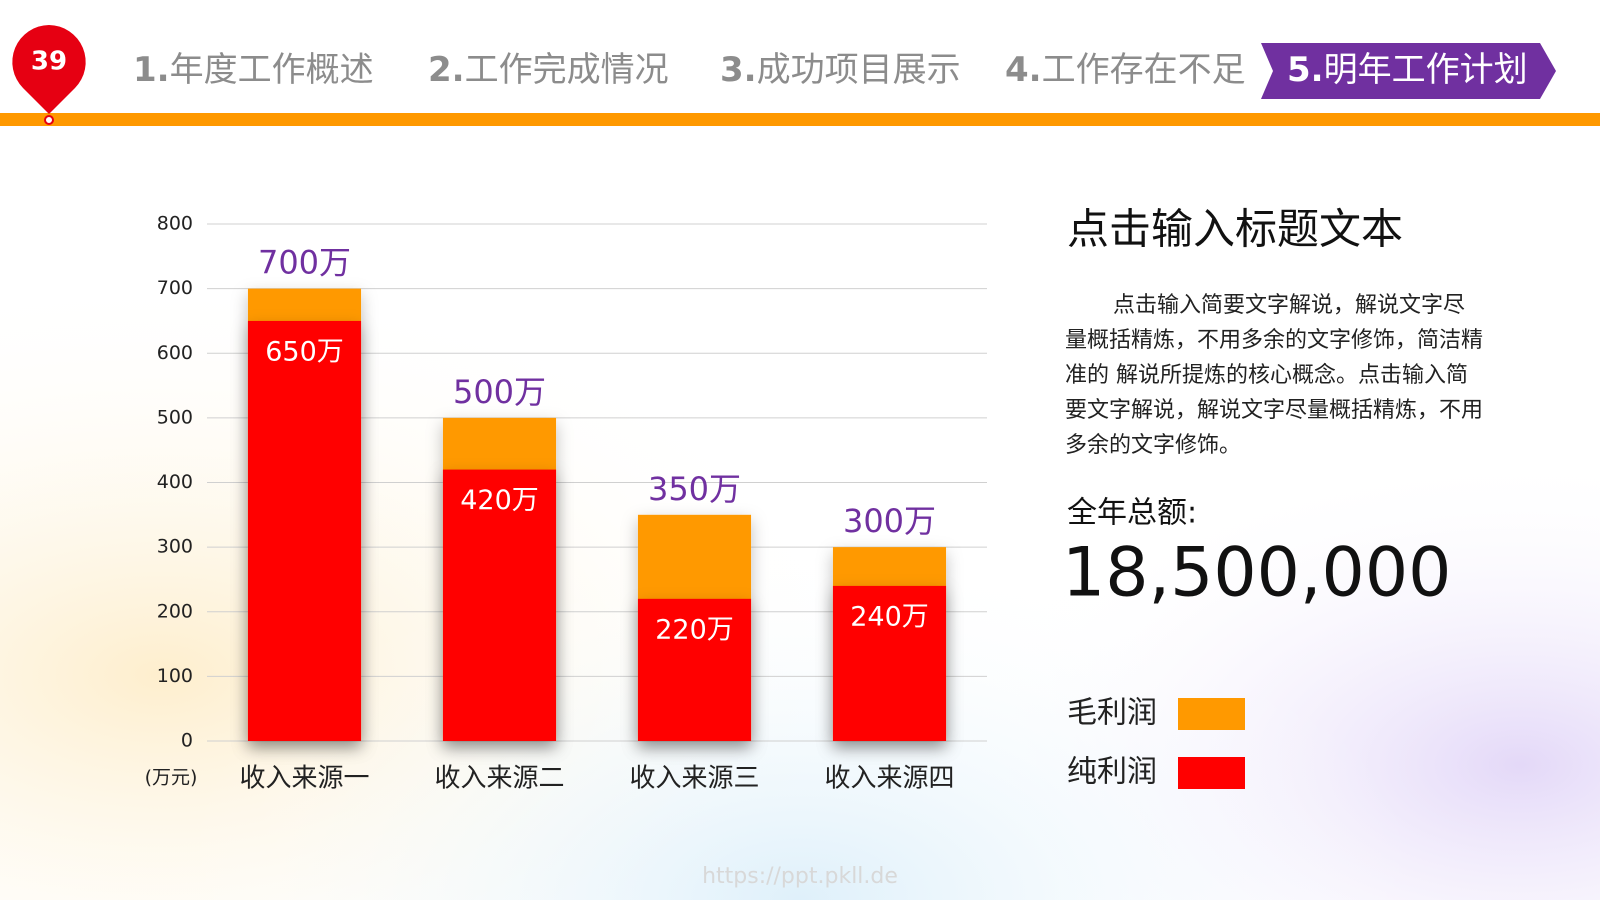 The image size is (1600, 900). Describe the element at coordinates (1132, 513) in the screenshot. I see `total-label: 全年总额:` at that location.